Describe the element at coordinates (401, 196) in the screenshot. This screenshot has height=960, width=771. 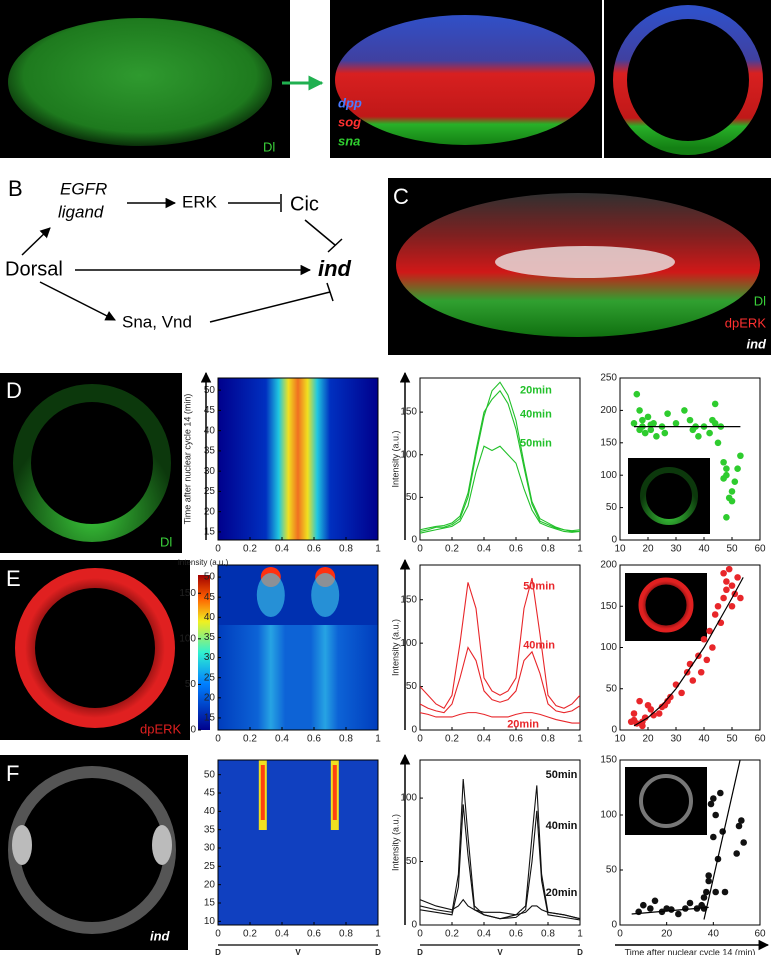
I see `panel-label: C` at that location.